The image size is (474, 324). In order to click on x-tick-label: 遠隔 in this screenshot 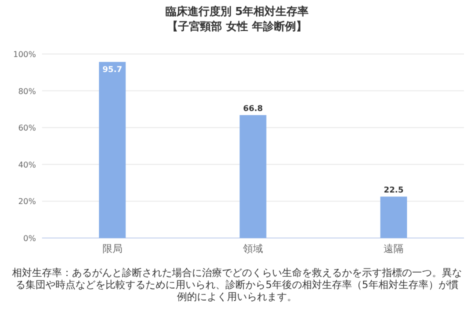, I will do `click(394, 249)`.